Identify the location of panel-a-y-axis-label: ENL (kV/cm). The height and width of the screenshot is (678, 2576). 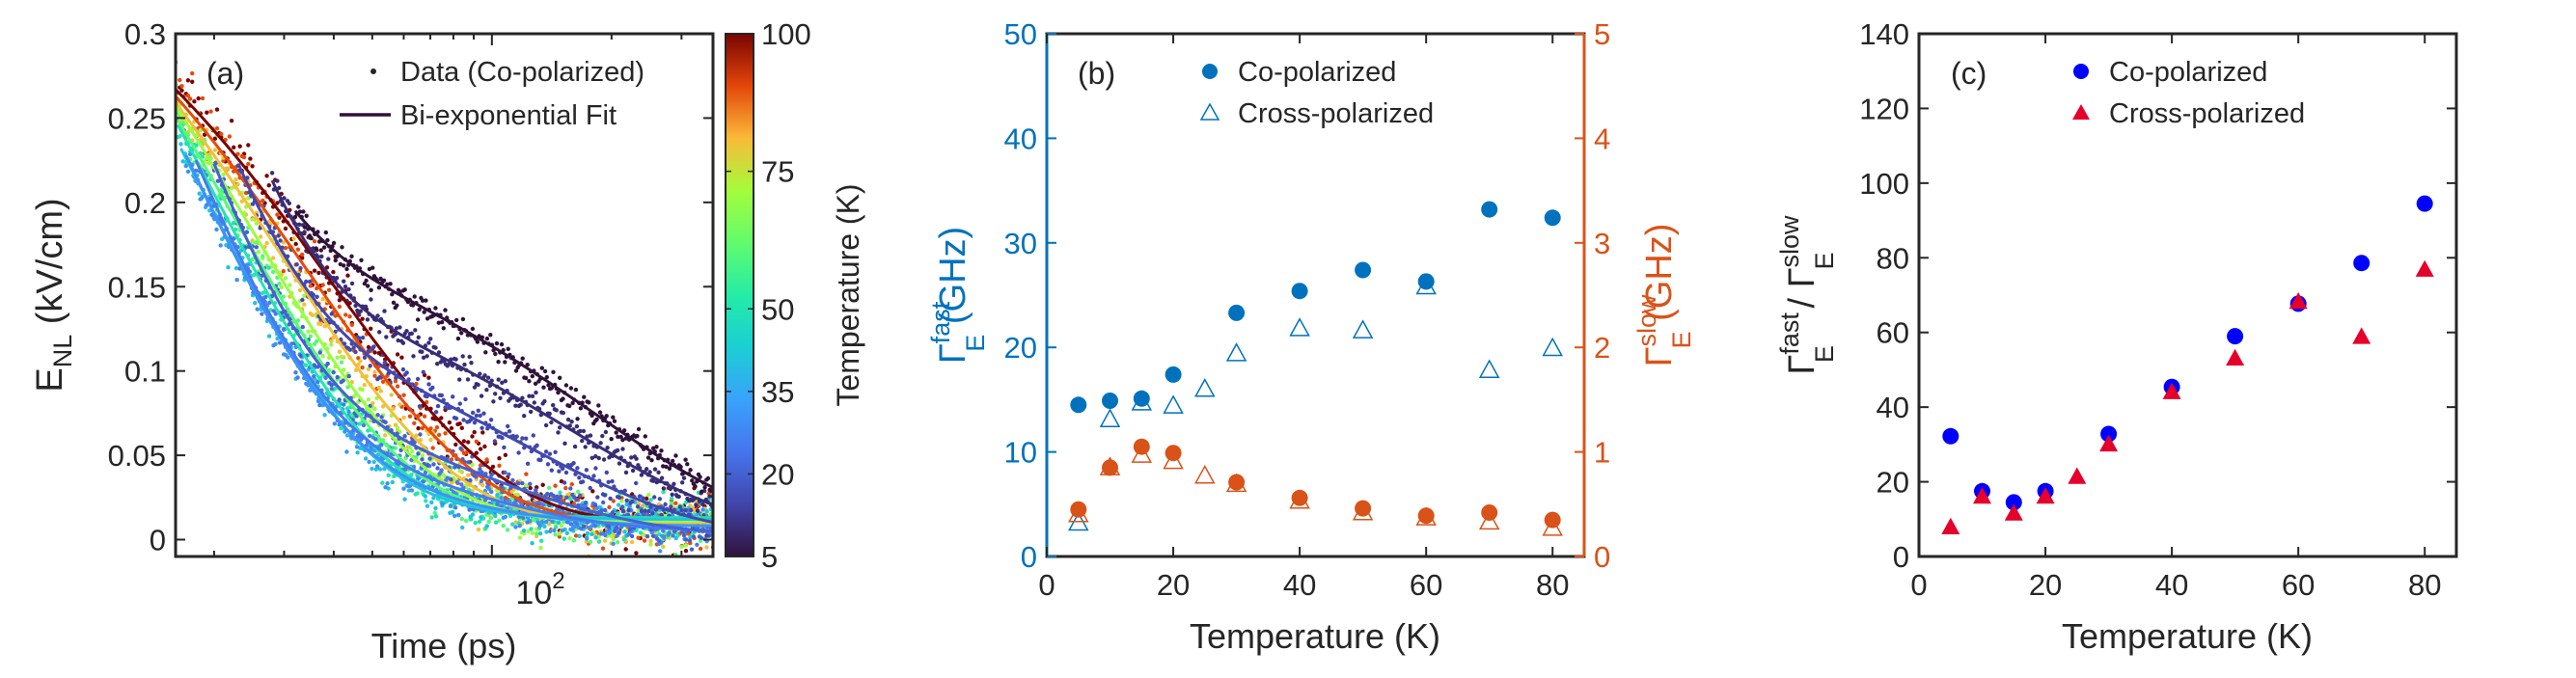
(53, 295).